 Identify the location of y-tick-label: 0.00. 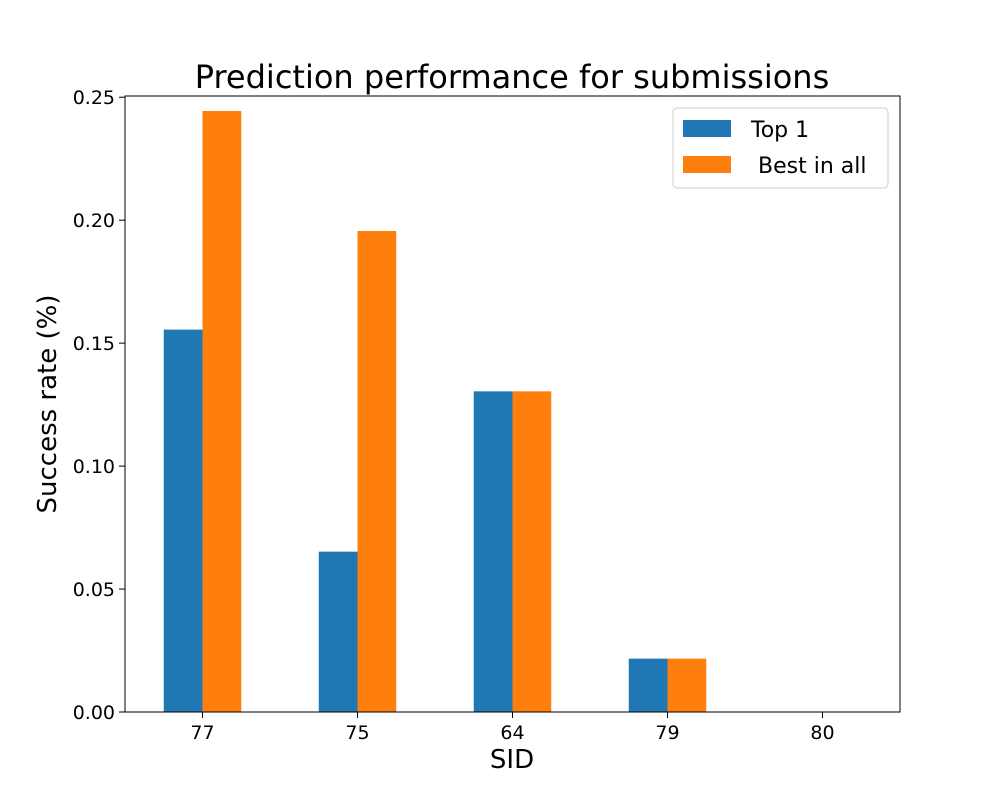
(94, 713).